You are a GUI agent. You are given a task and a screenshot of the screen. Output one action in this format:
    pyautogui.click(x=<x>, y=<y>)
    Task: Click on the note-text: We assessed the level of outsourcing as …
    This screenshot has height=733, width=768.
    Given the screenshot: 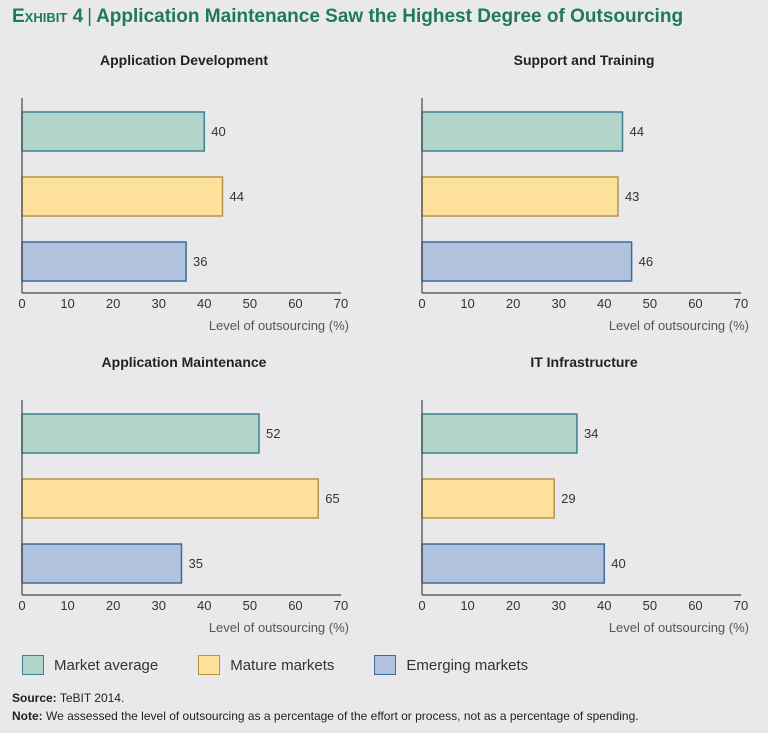 What is the action you would take?
    pyautogui.click(x=342, y=716)
    